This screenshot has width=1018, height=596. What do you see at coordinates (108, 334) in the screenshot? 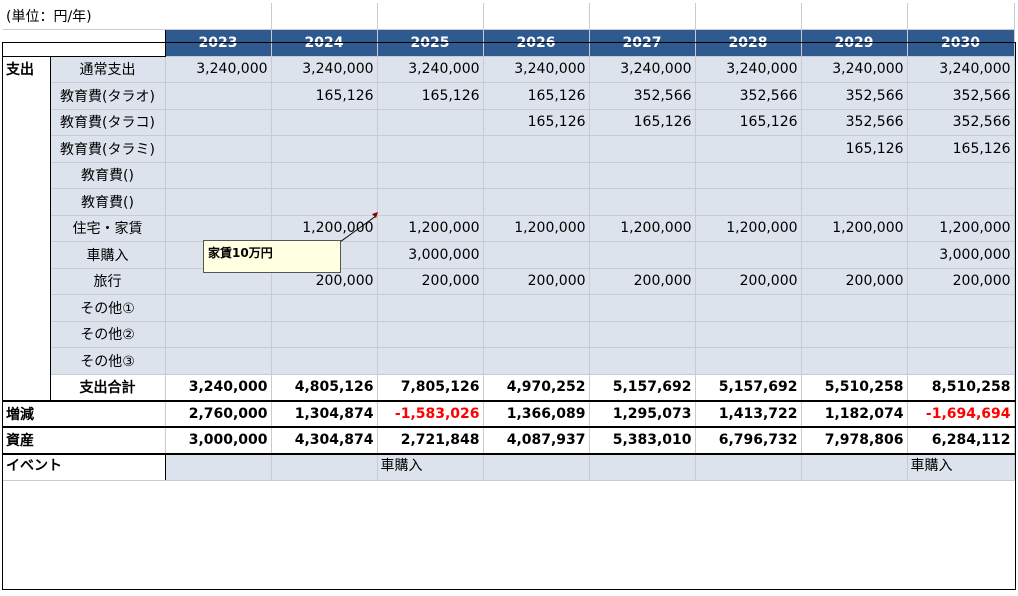
I see `row-label: その他②` at bounding box center [108, 334].